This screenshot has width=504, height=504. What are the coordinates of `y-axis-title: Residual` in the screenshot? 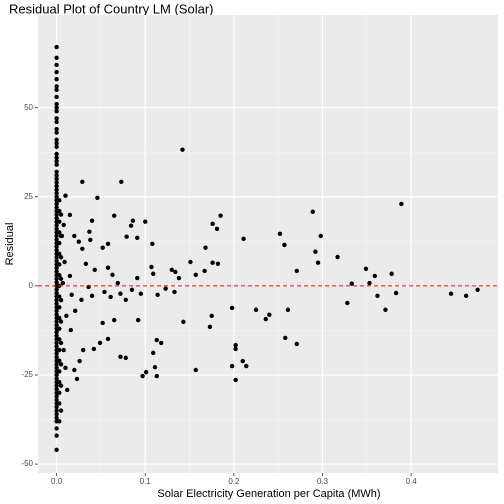 It's located at (10, 244).